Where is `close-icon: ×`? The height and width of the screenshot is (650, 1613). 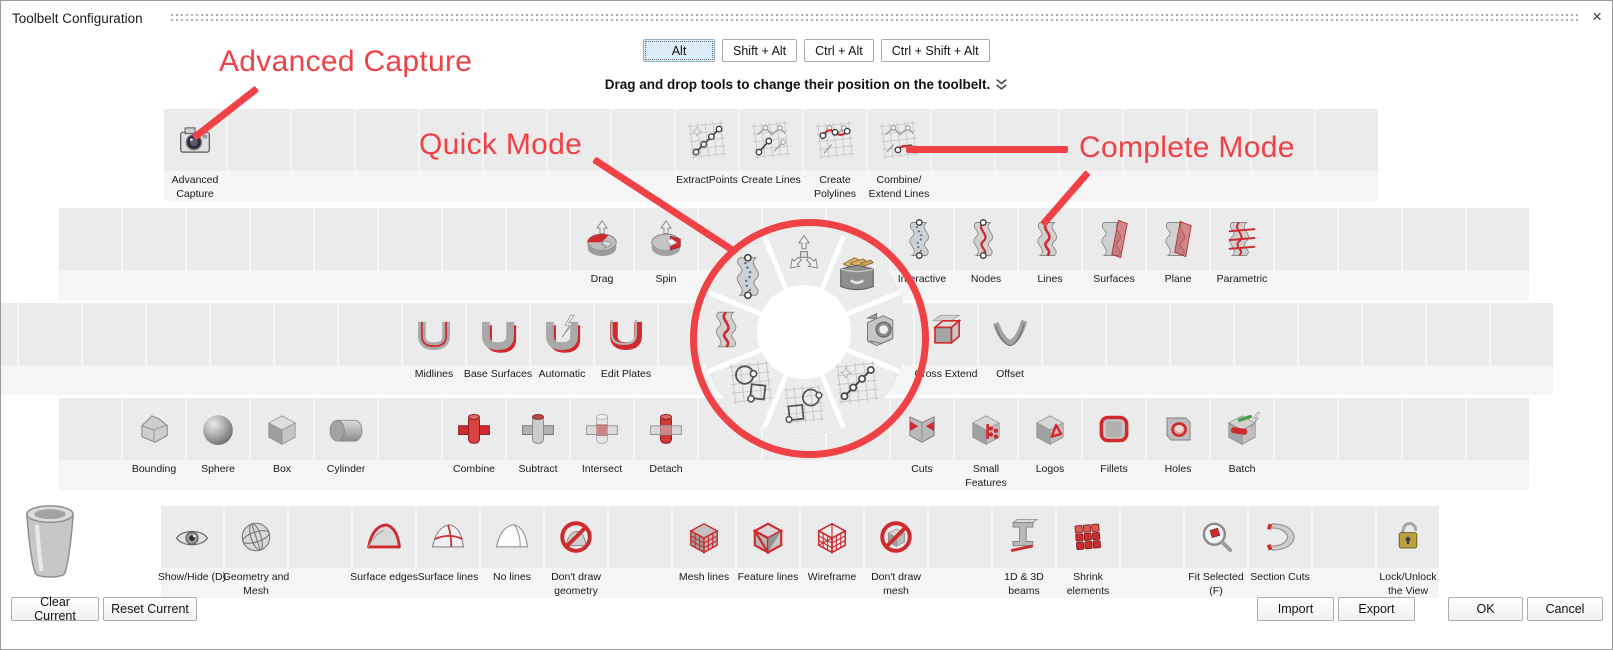
close-icon: × is located at coordinates (1597, 16).